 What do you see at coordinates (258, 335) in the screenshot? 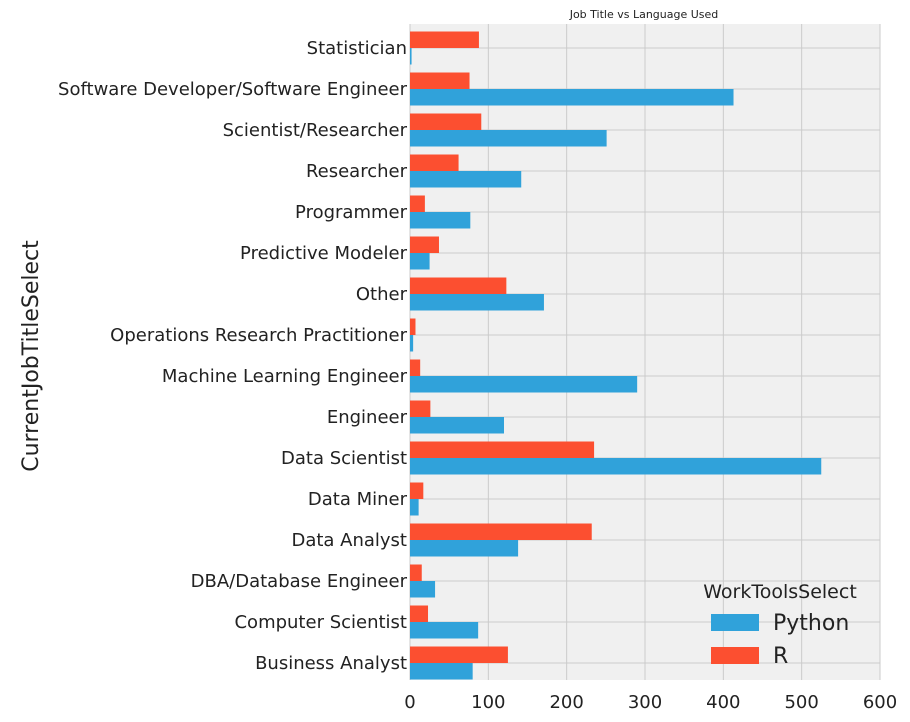
I see `y-tick-label: Operations Research Practitioner` at bounding box center [258, 335].